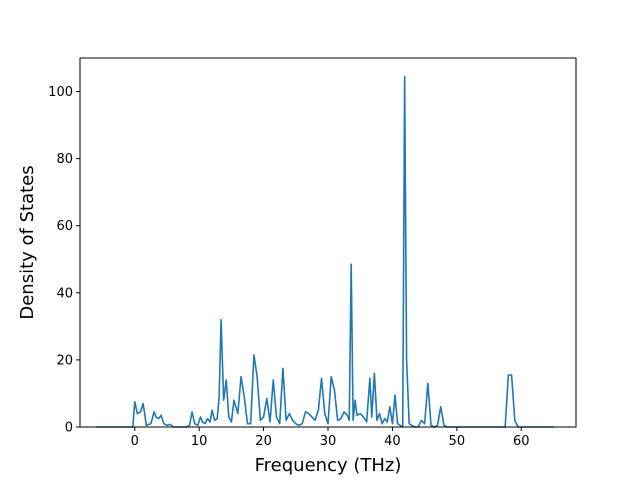 The image size is (640, 480). What do you see at coordinates (328, 441) in the screenshot?
I see `x-tick-label: 30` at bounding box center [328, 441].